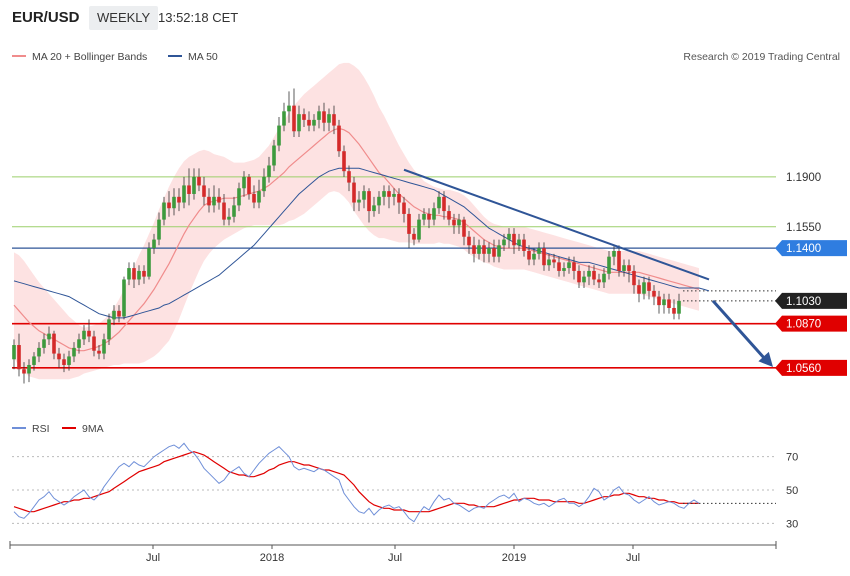  What do you see at coordinates (739, 329) in the screenshot?
I see `forecast-arrow-shaft` at bounding box center [739, 329].